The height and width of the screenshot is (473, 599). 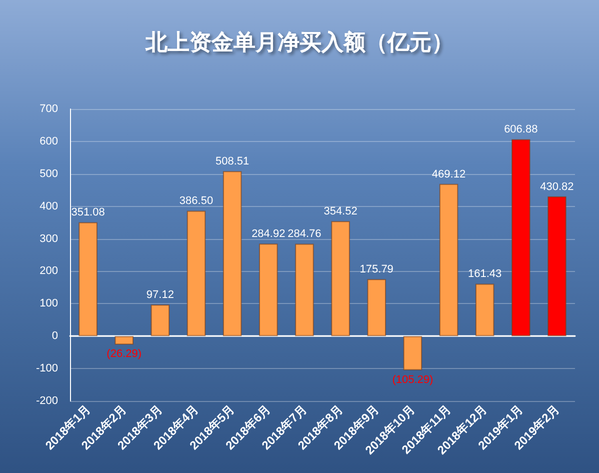 I want to click on data-label: 161.43, so click(x=485, y=274).